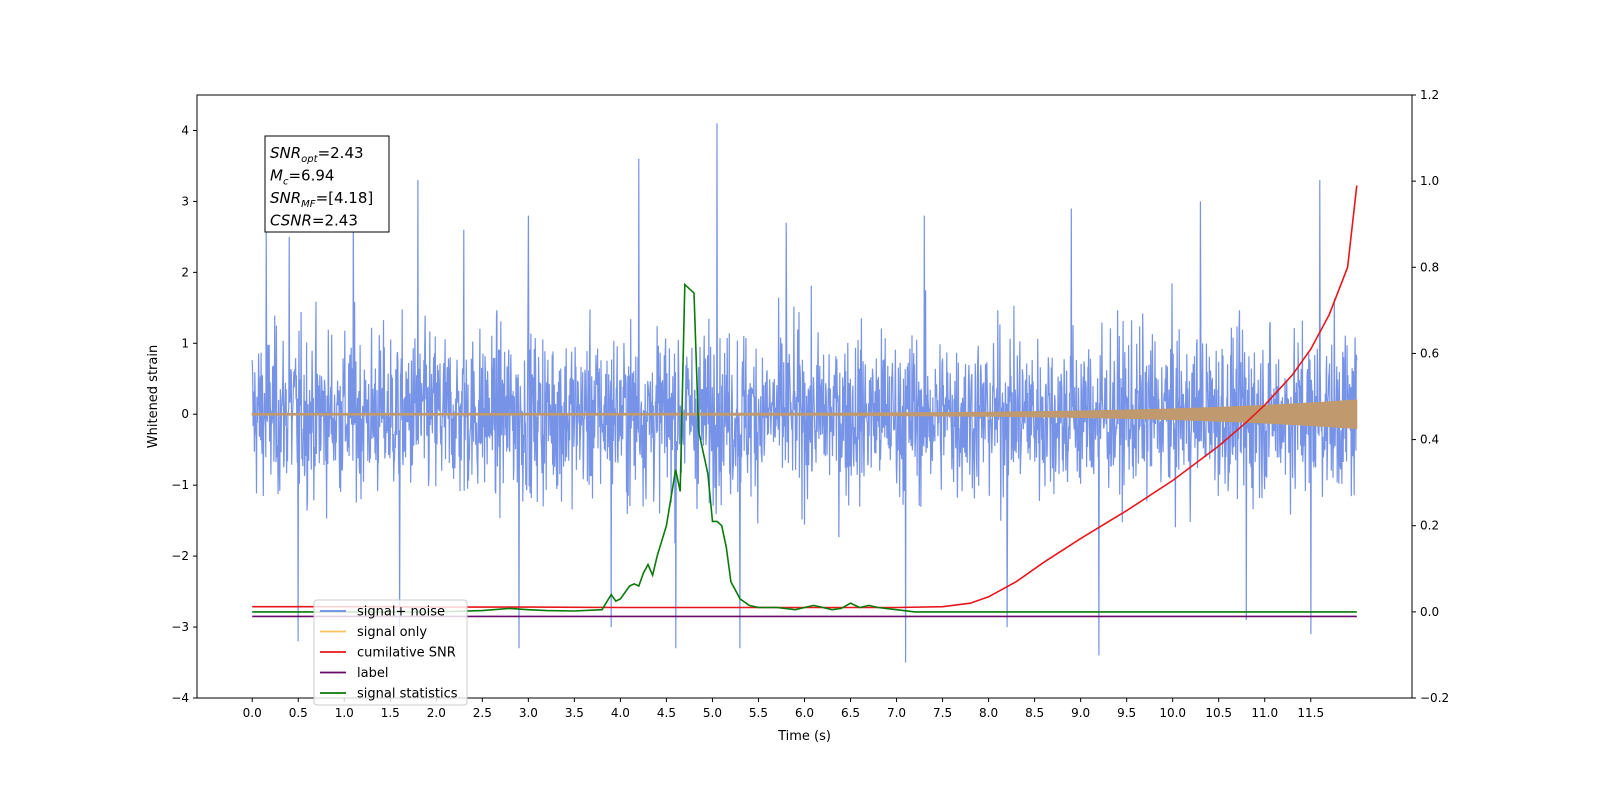 Image resolution: width=1600 pixels, height=800 pixels. Describe the element at coordinates (1126, 713) in the screenshot. I see `x-tick-label: 9.5` at that location.